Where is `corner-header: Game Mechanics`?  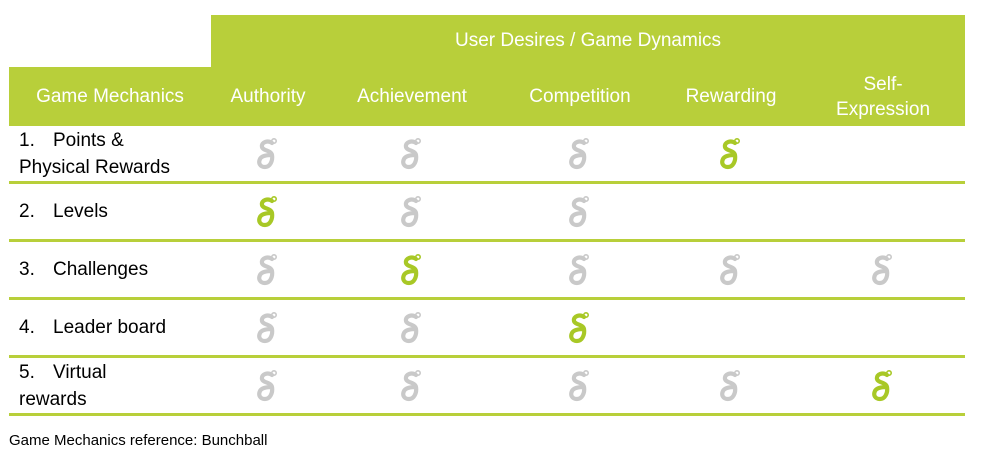
corner-header: Game Mechanics is located at coordinates (110, 96).